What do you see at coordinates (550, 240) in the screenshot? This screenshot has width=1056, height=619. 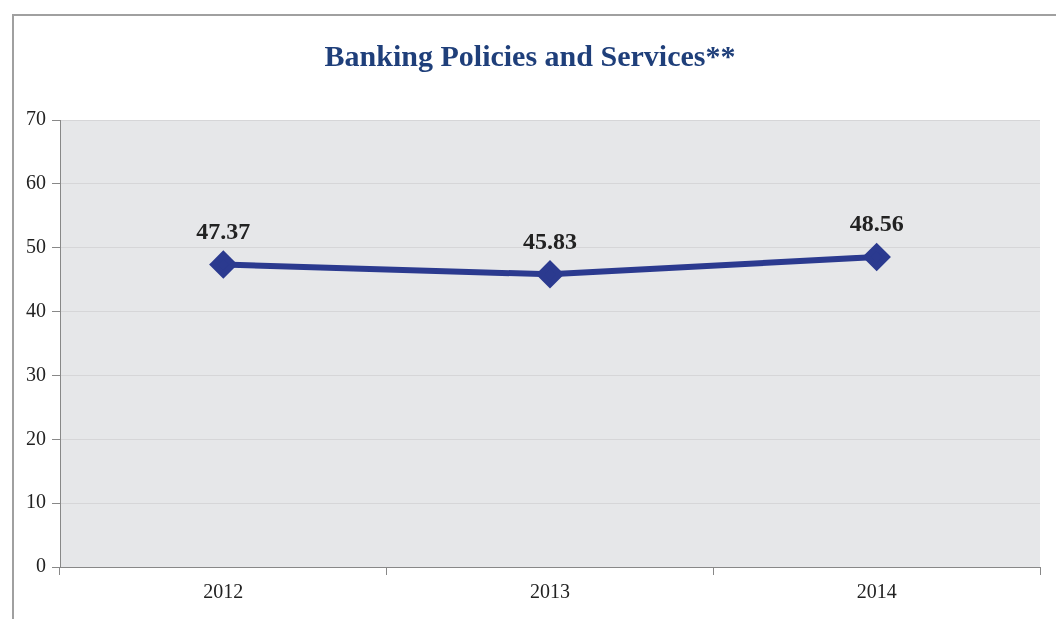 I see `data-label: 45.83` at bounding box center [550, 240].